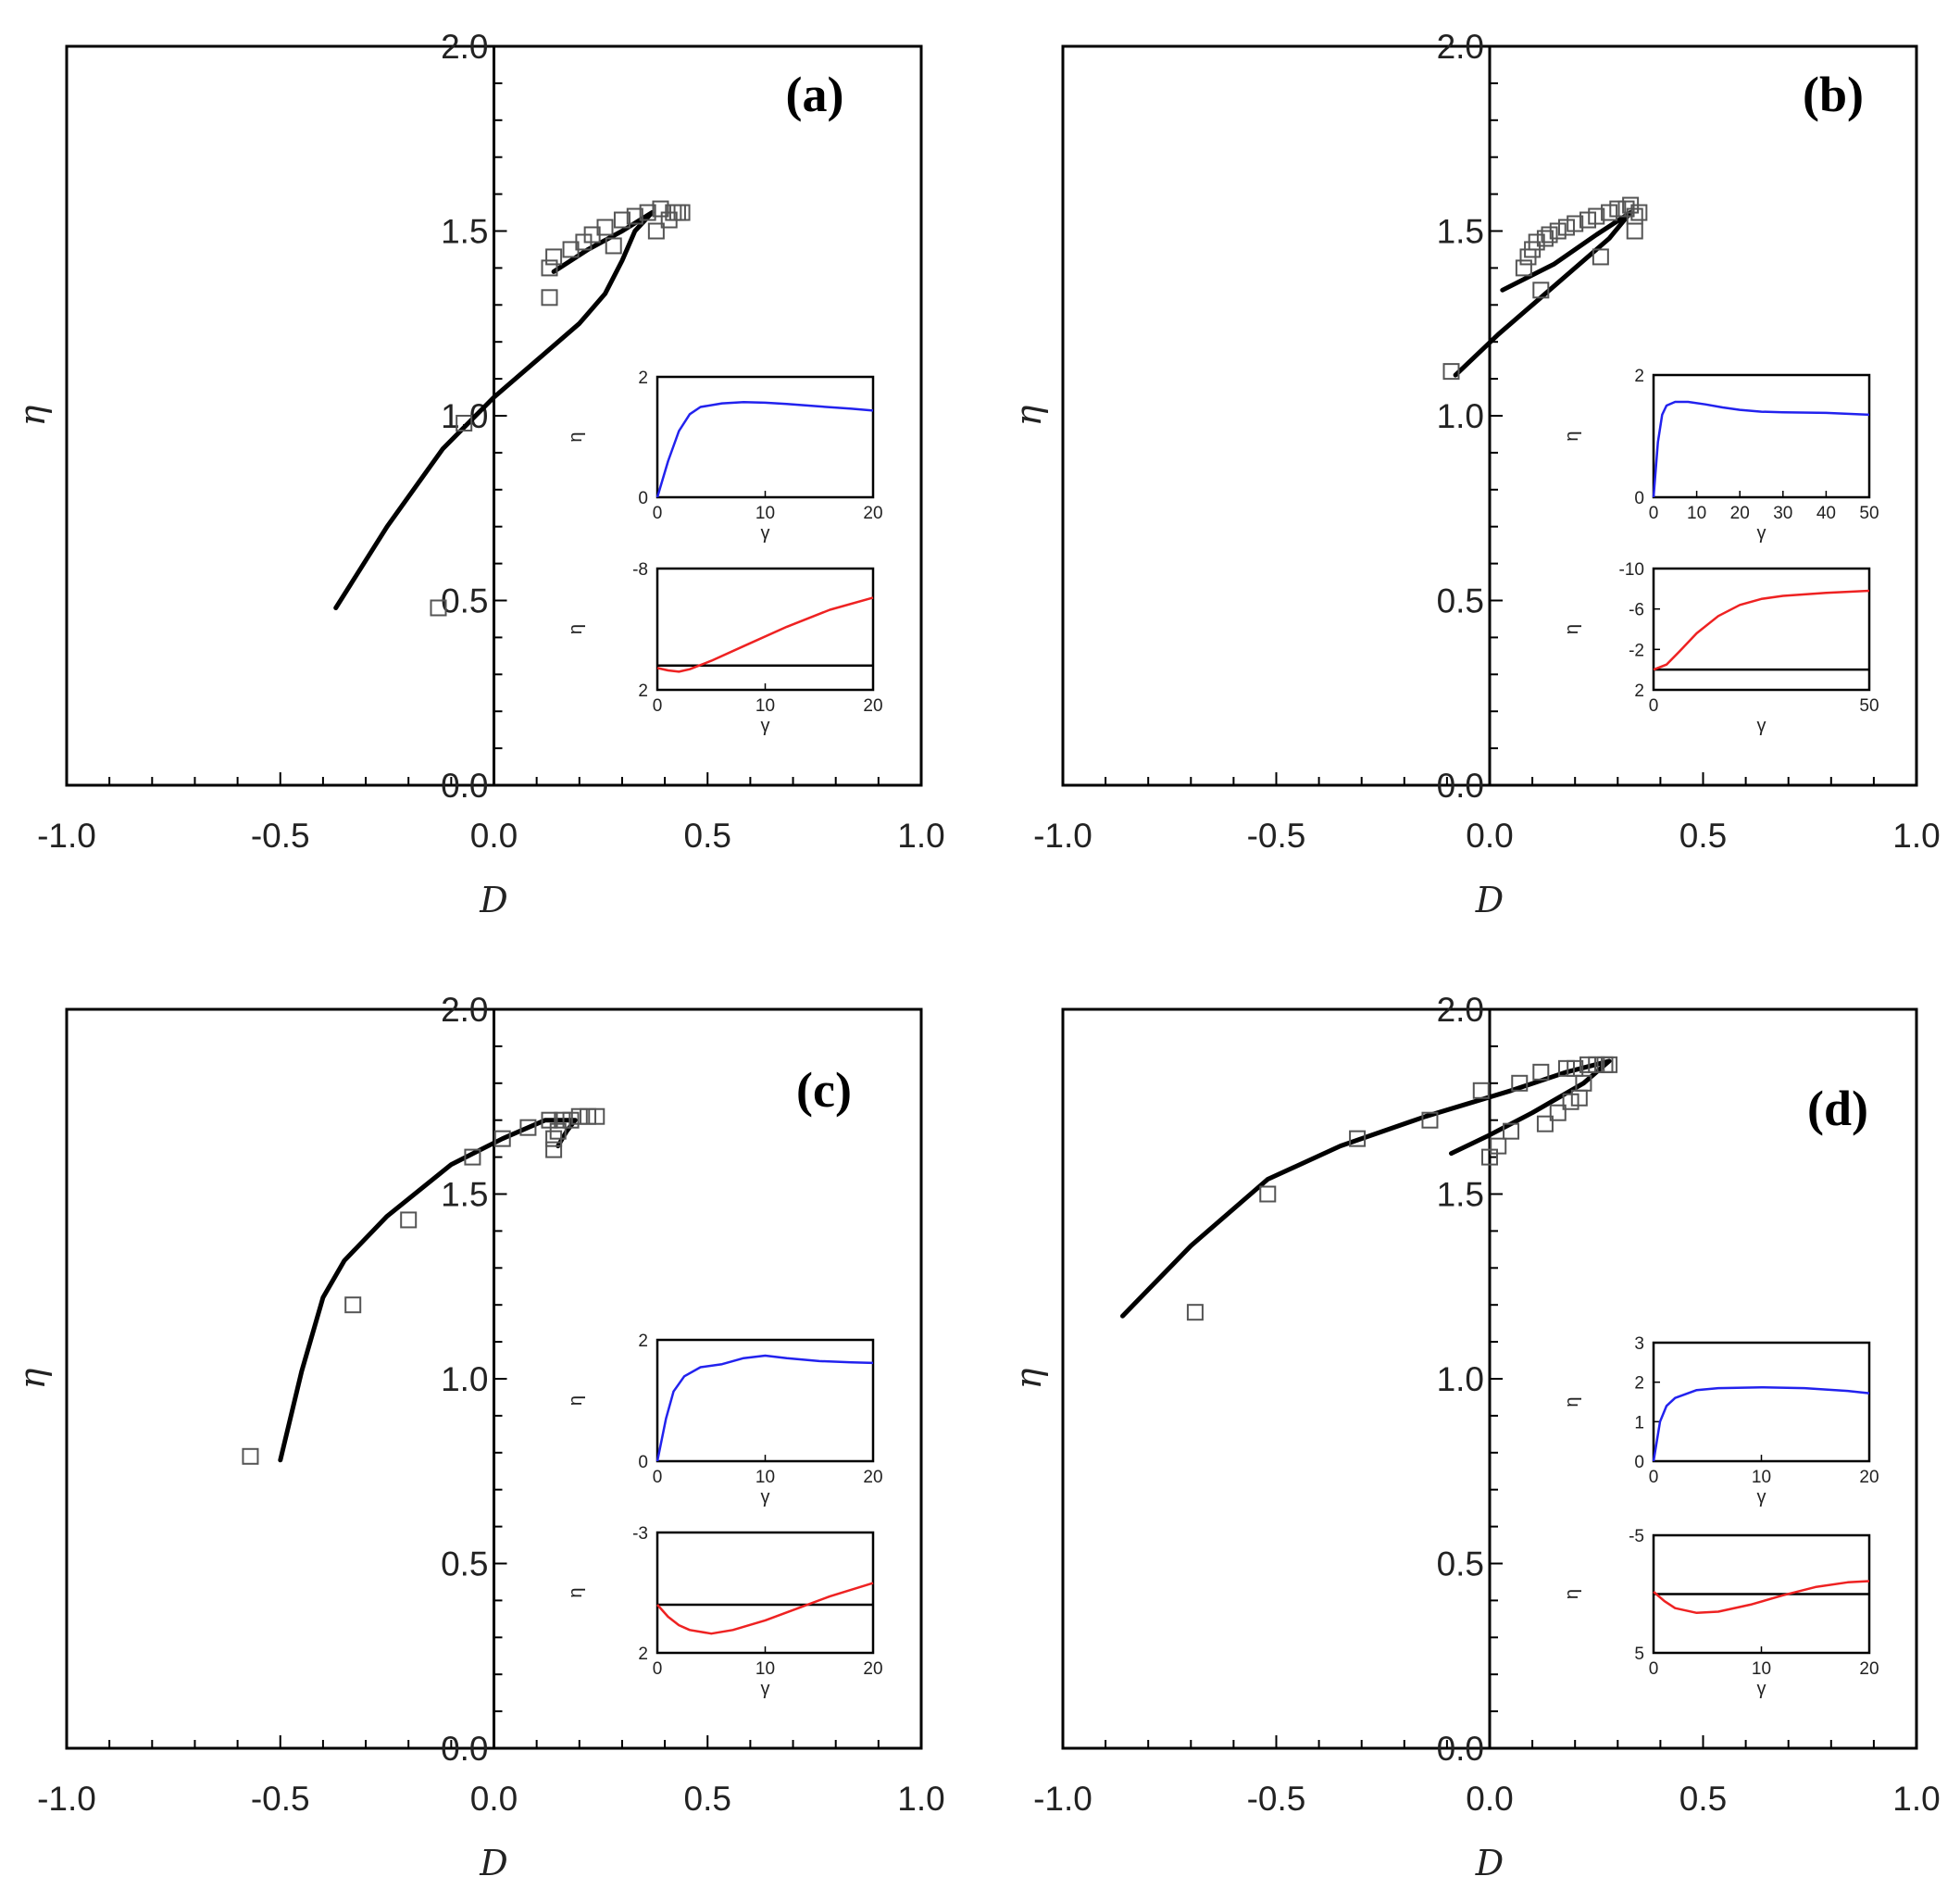 The image size is (1960, 1889). I want to click on x-tick-label: 1.0, so click(920, 836).